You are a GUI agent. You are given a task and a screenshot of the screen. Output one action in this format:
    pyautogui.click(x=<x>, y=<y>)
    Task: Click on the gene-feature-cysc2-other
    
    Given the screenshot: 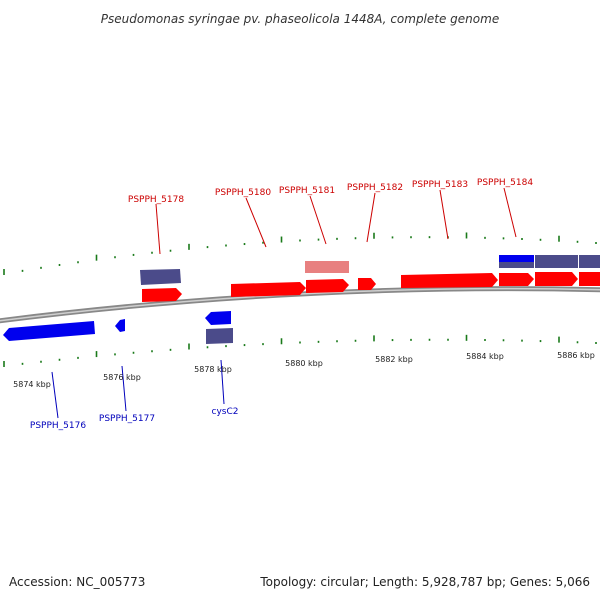 What is the action you would take?
    pyautogui.click(x=219, y=336)
    